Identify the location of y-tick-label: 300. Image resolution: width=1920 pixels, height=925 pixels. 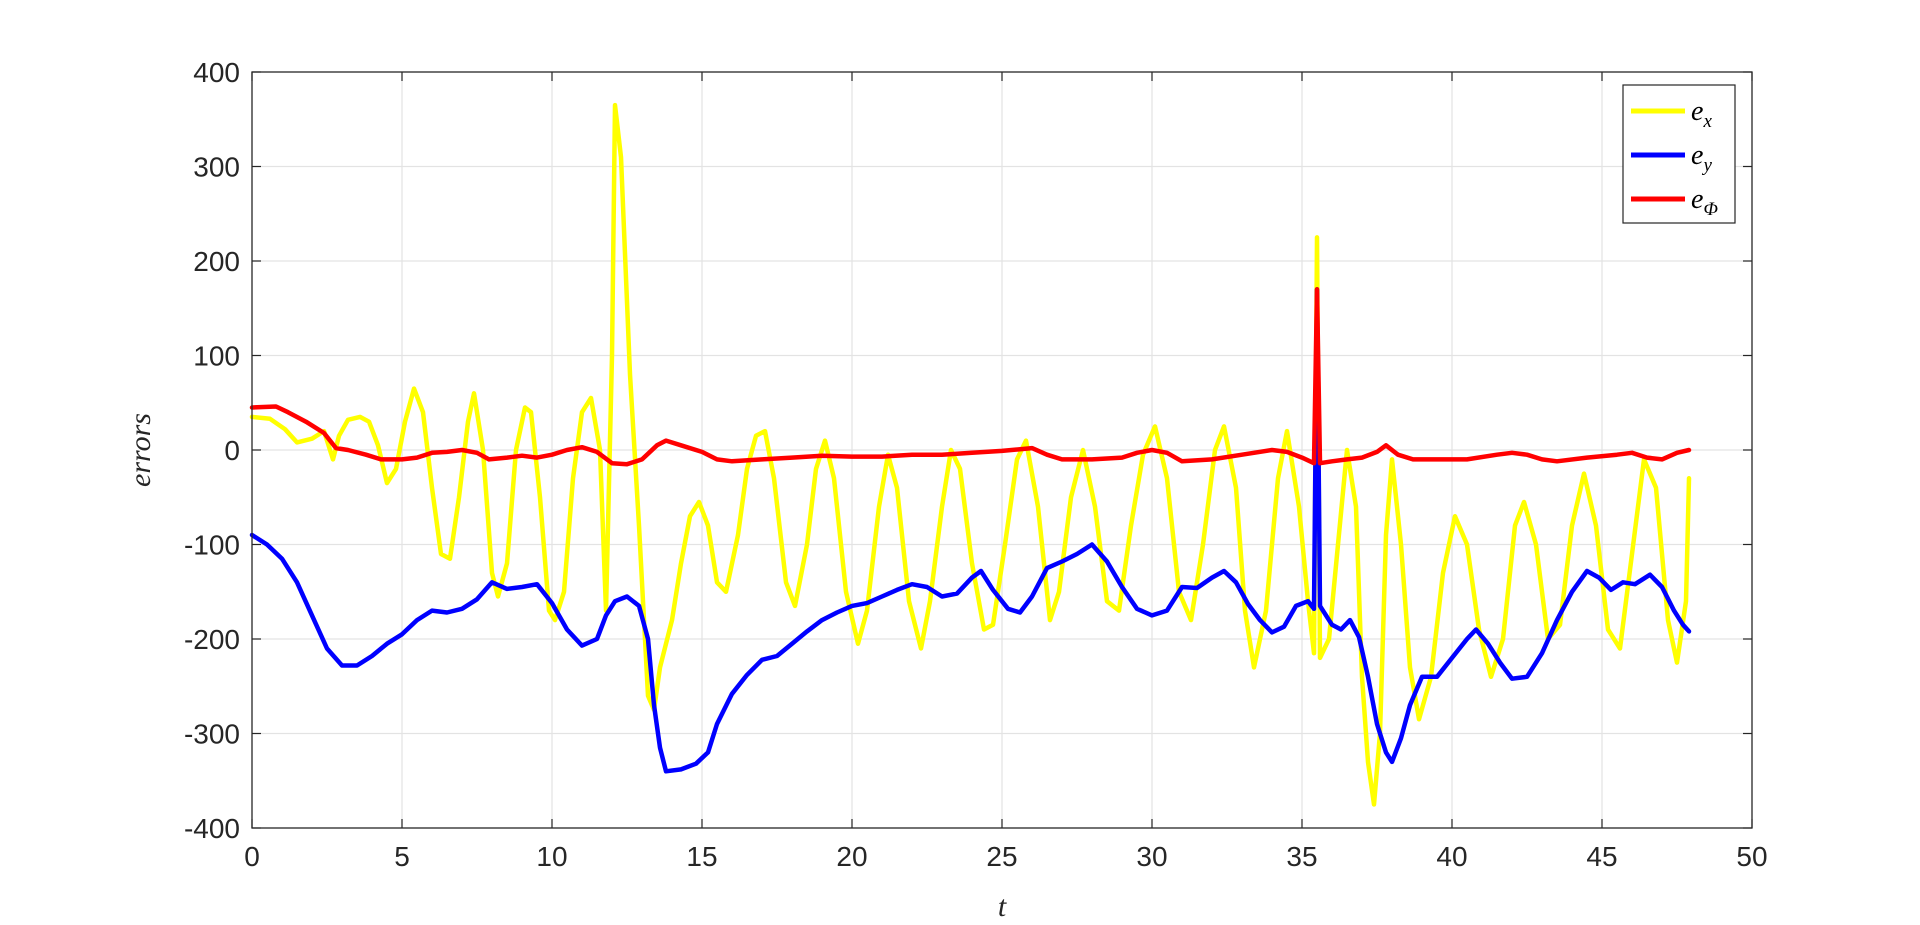
(216, 167).